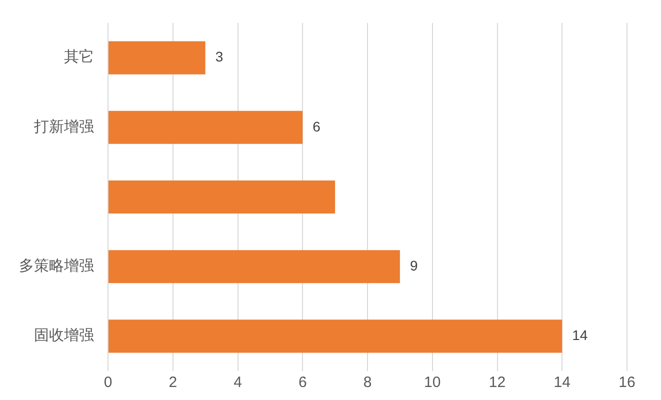 This screenshot has width=661, height=400. Describe the element at coordinates (238, 383) in the screenshot. I see `x-tick-label: 4` at that location.